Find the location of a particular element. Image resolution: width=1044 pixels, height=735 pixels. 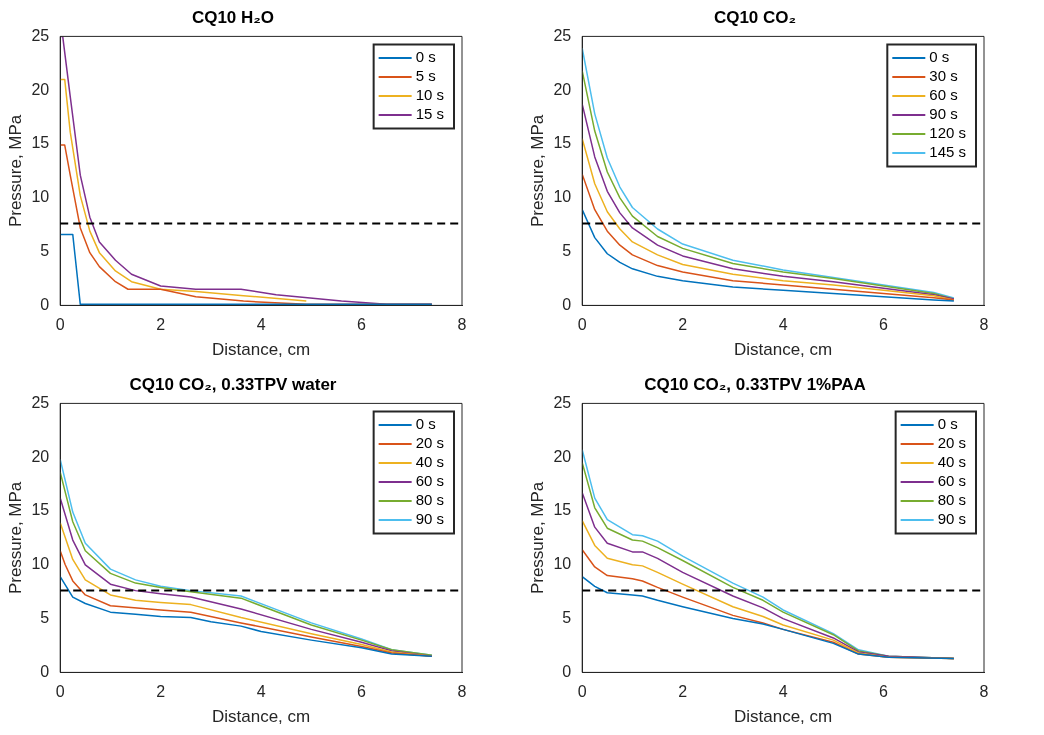

legend-label: 10 s is located at coordinates (430, 95).